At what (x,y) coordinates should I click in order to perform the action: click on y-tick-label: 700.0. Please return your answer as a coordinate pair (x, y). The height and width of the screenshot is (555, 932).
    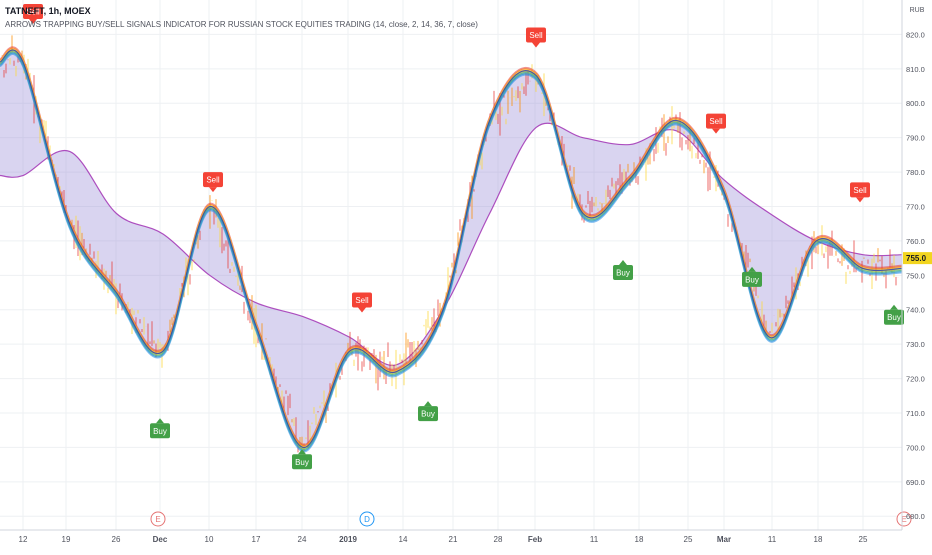
    Looking at the image, I should click on (915, 447).